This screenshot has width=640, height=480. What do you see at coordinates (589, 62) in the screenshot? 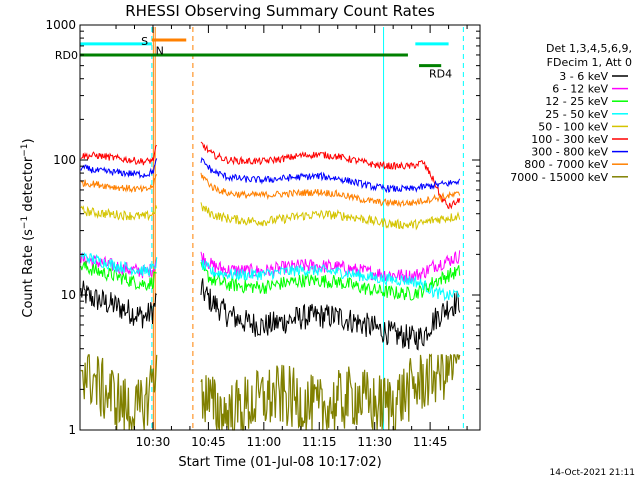
I see `legend-header-line: FDecim 1, Att 0` at bounding box center [589, 62].